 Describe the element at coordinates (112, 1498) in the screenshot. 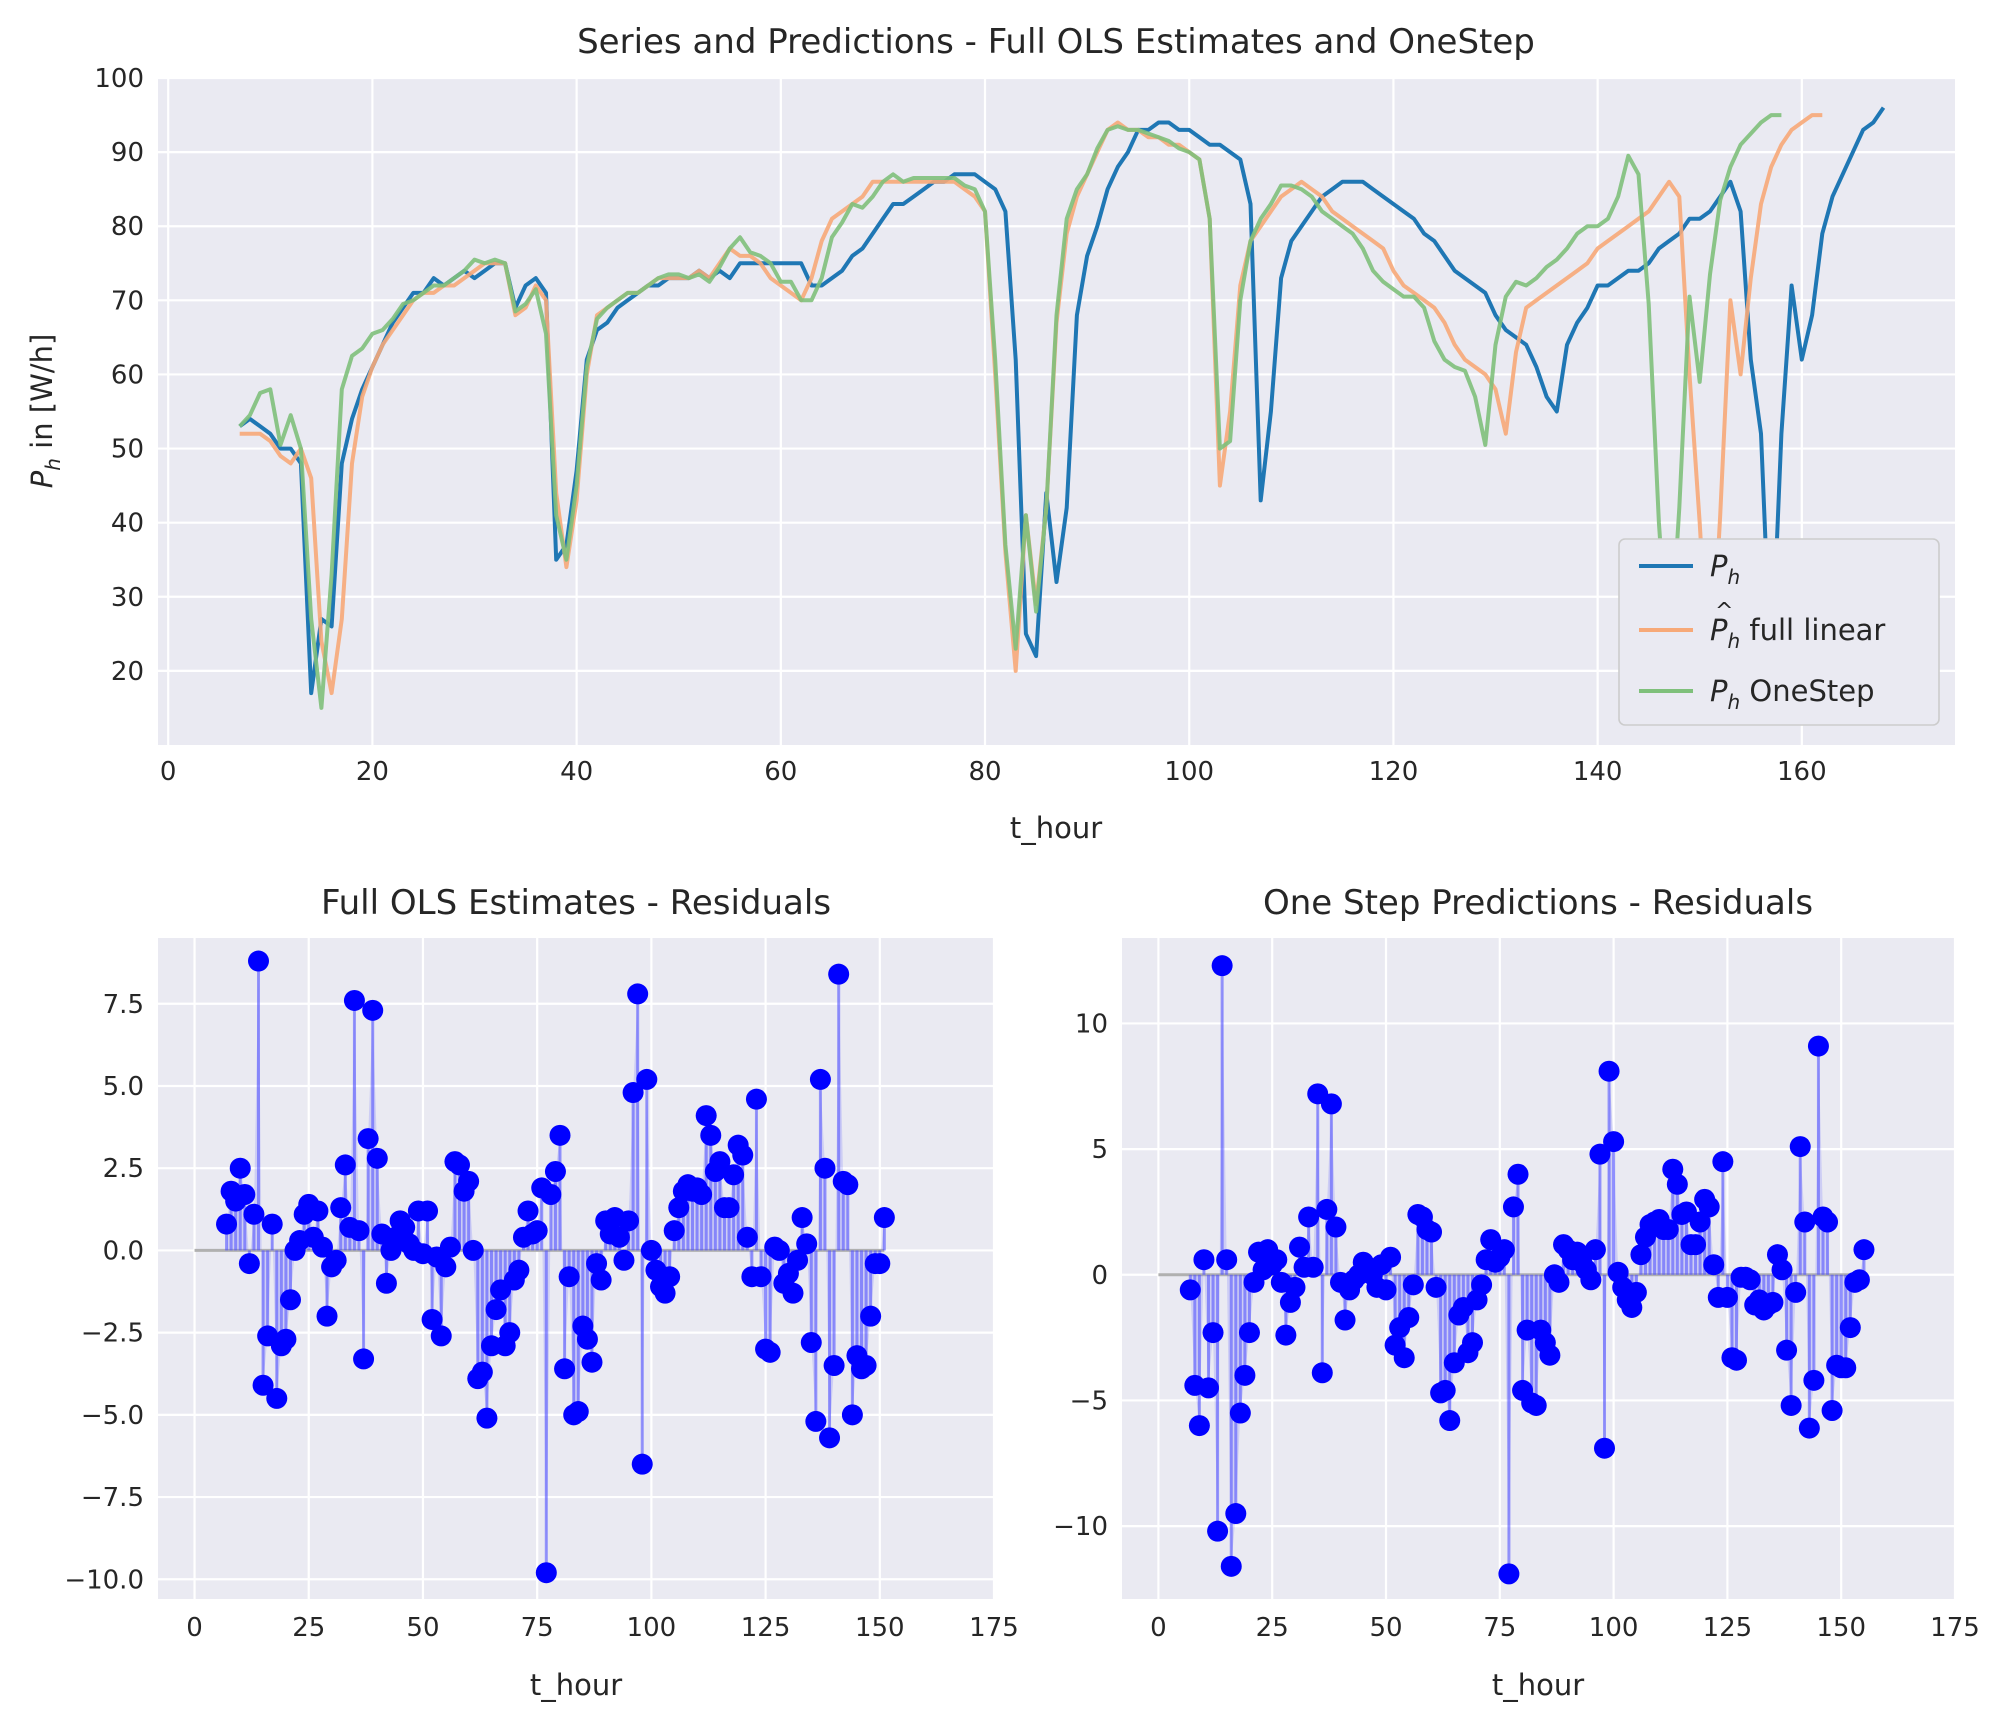

I see `ols-residuals-y-tick-label: −7.5` at that location.